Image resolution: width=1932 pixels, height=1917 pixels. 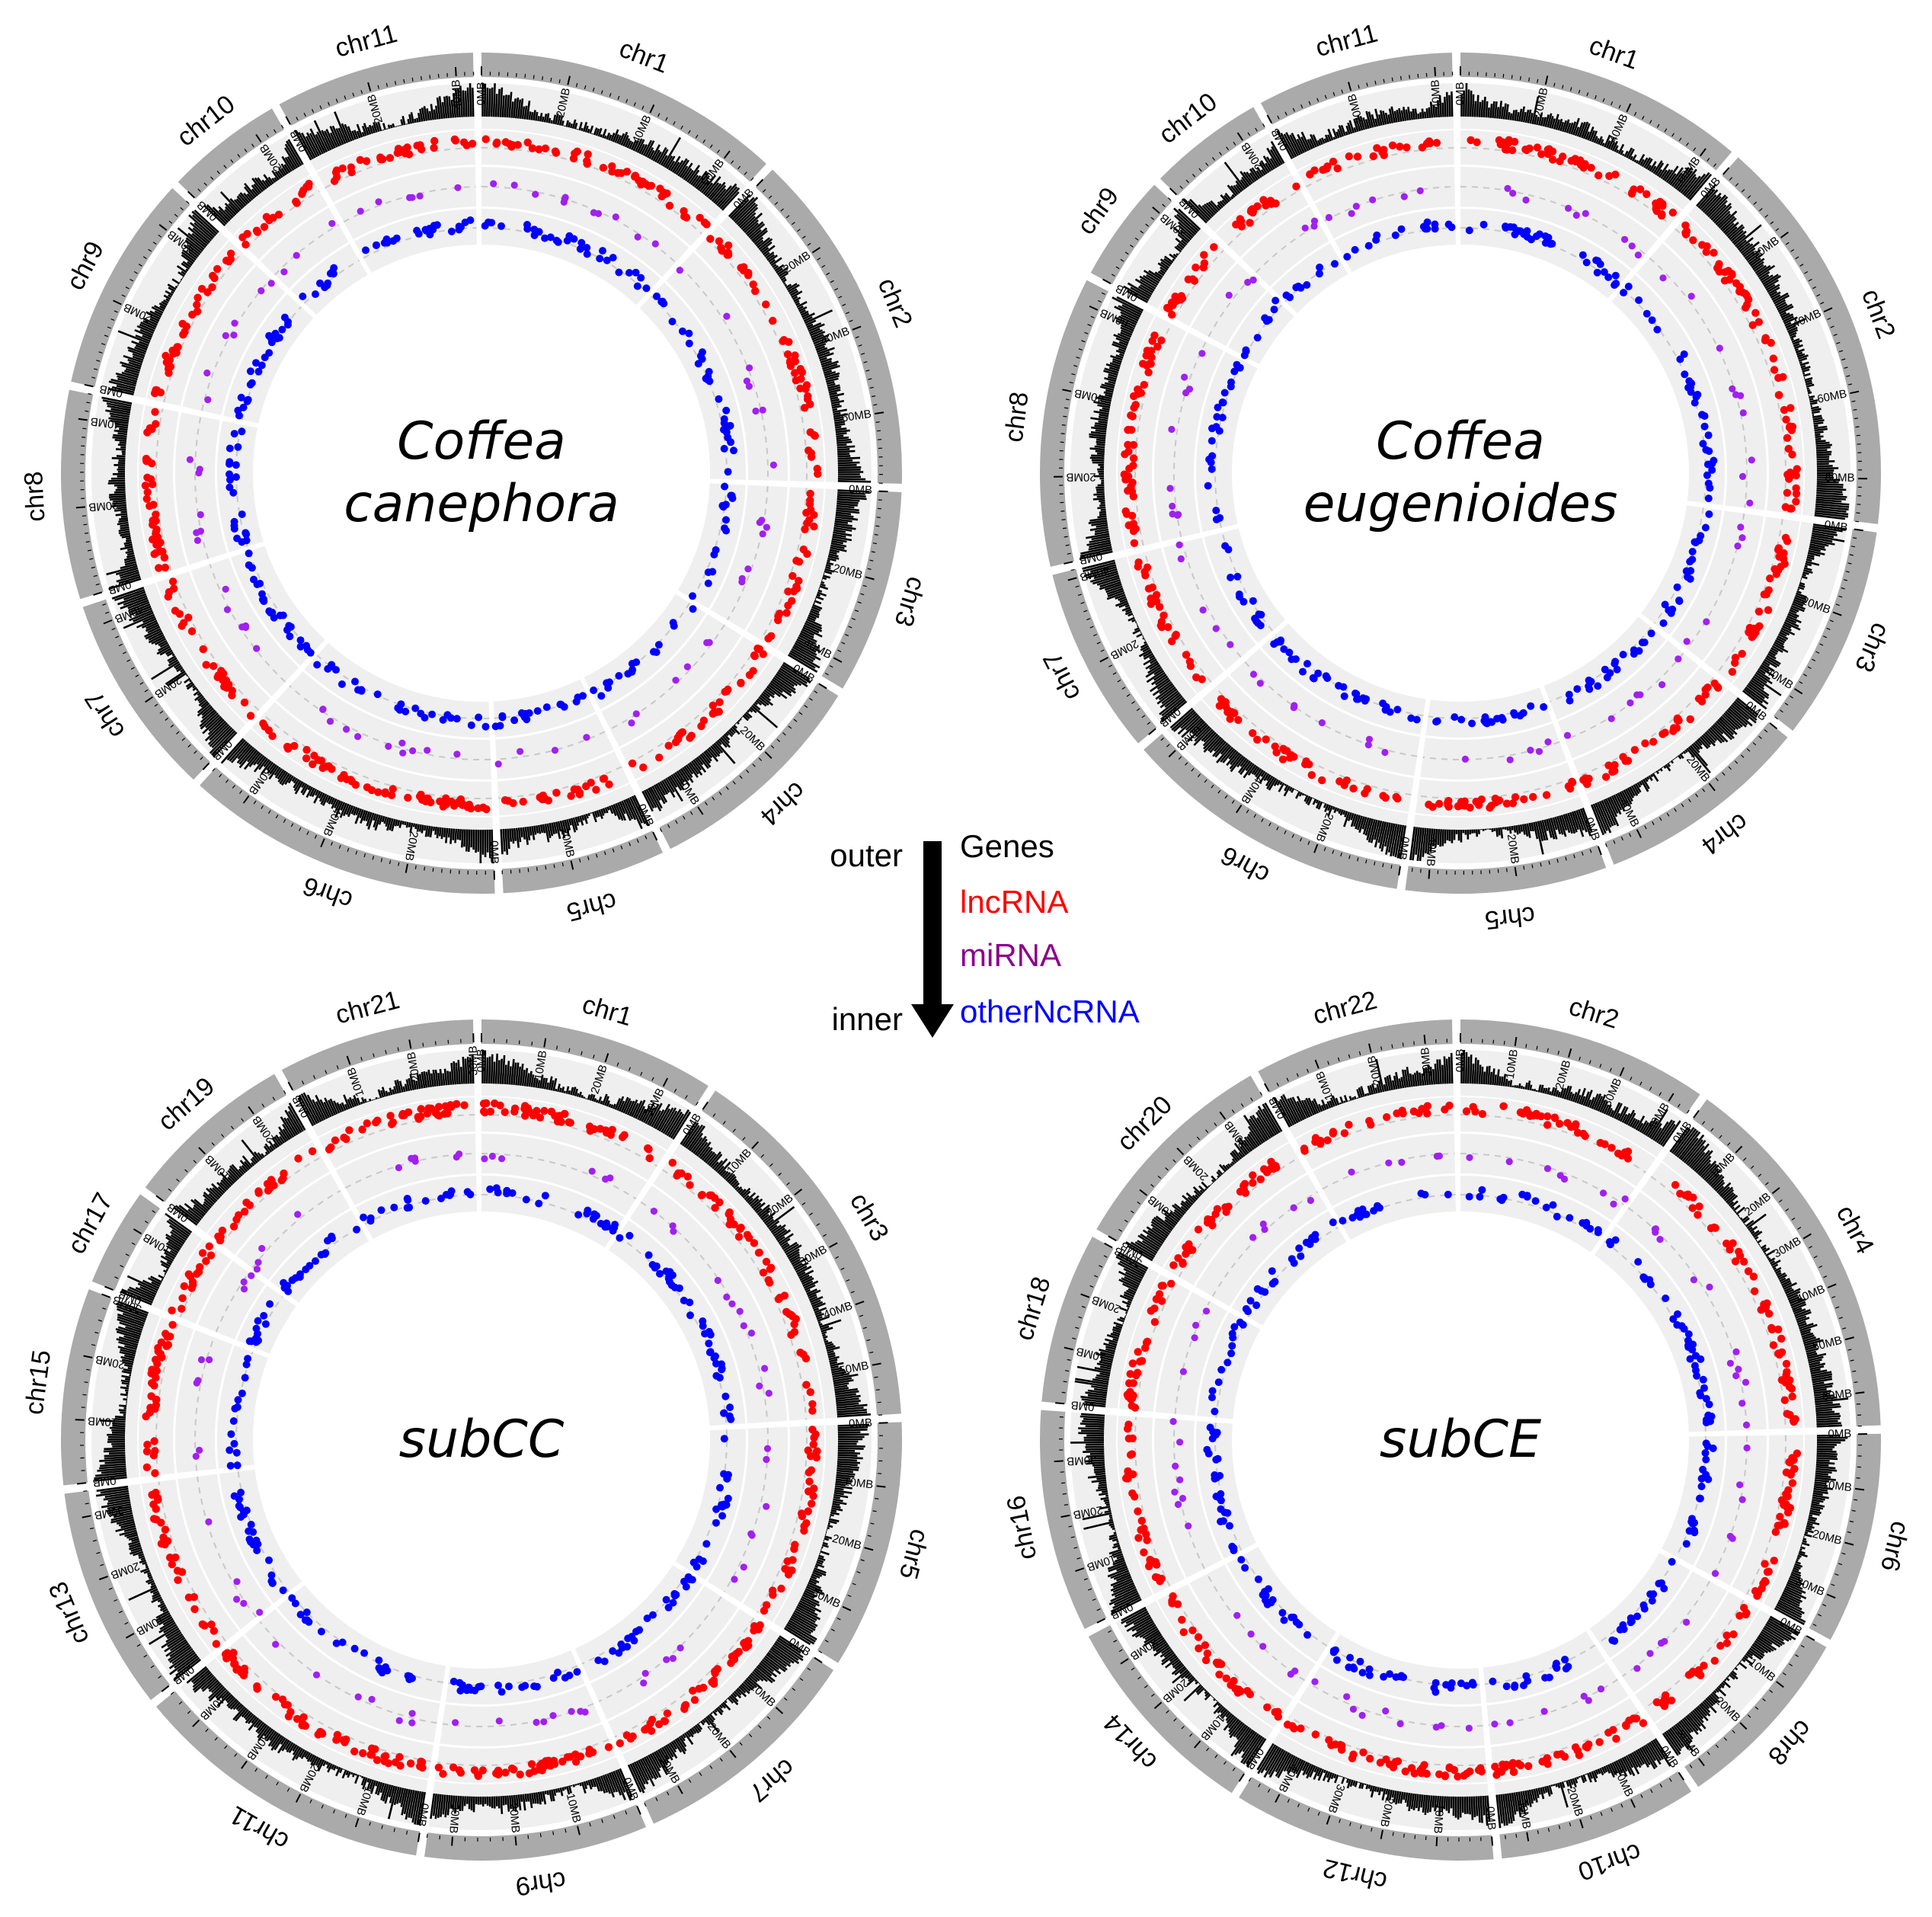 What do you see at coordinates (1077, 1320) in the screenshot?
I see `ideogram-chr18` at bounding box center [1077, 1320].